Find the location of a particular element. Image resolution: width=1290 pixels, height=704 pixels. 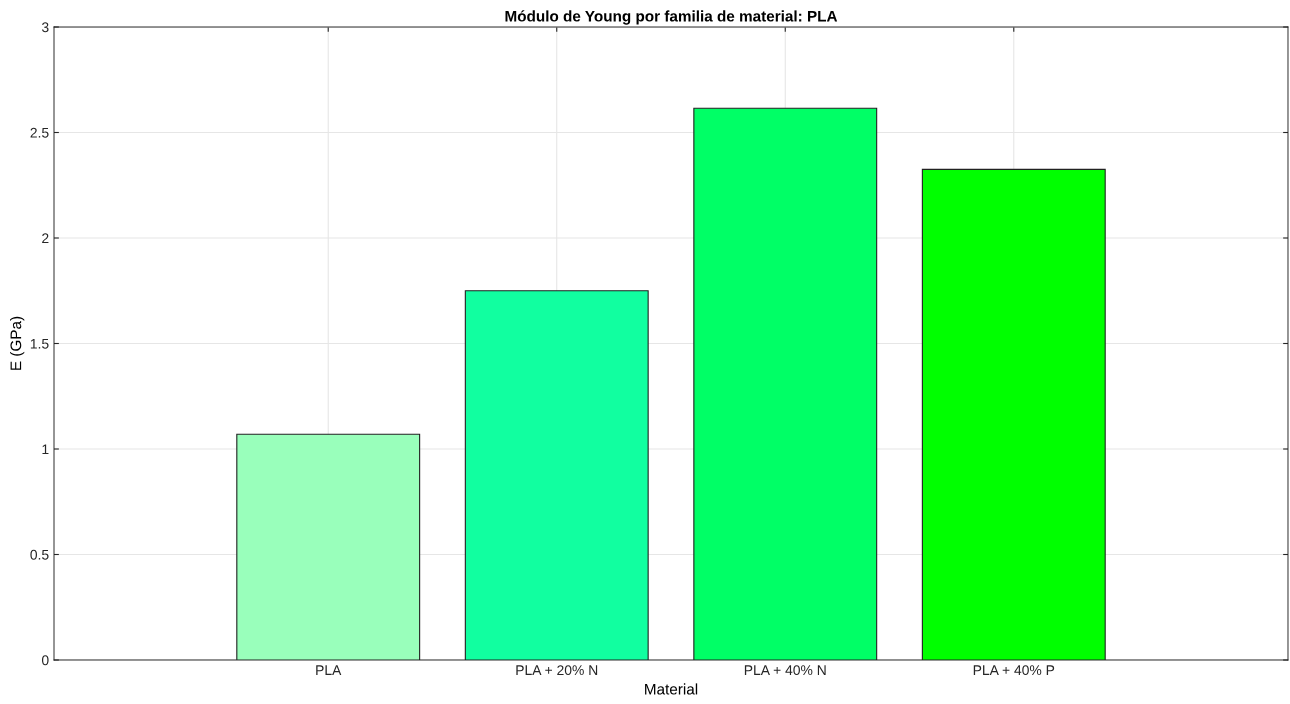

y-tick-label: 0 is located at coordinates (45, 660).